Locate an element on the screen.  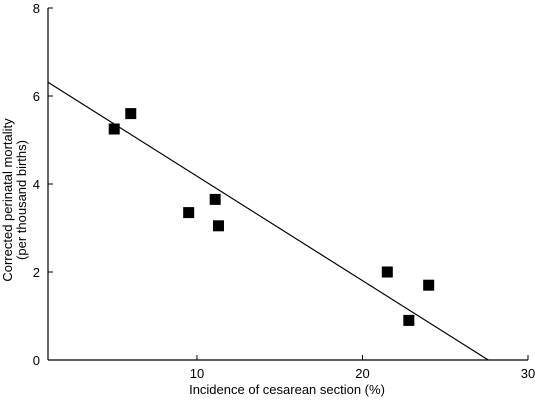
y-tick-label: 6 is located at coordinates (36, 96).